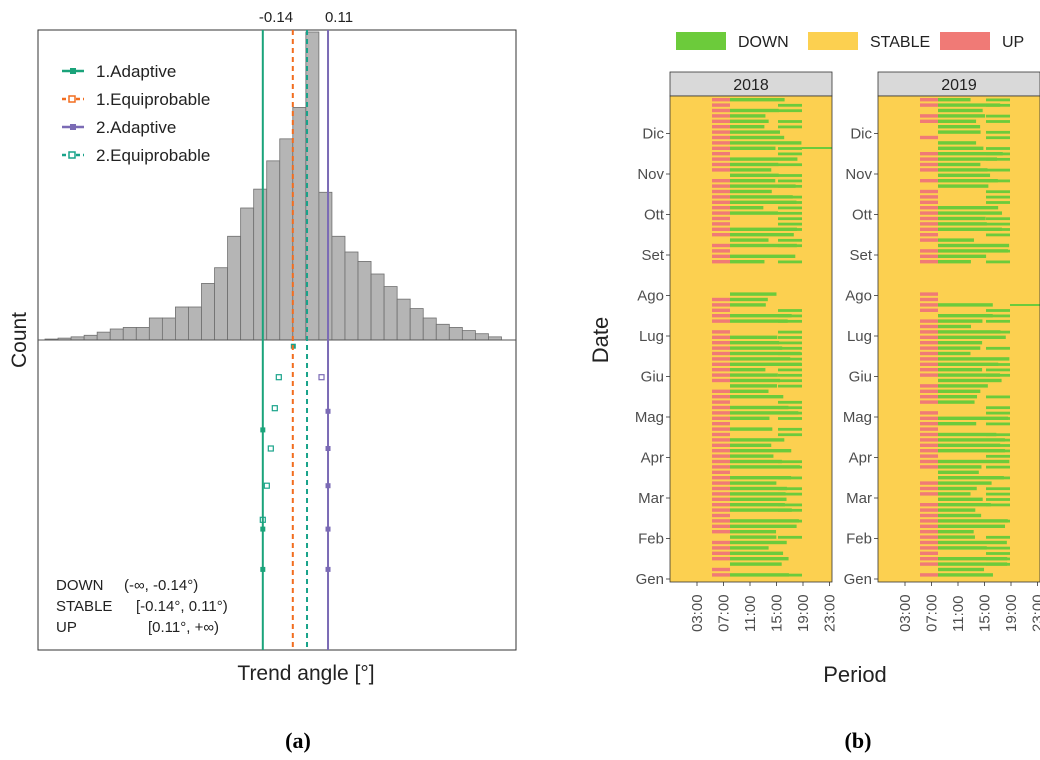  Describe the element at coordinates (777, 613) in the screenshot. I see `x-tick-label: 15:00` at that location.